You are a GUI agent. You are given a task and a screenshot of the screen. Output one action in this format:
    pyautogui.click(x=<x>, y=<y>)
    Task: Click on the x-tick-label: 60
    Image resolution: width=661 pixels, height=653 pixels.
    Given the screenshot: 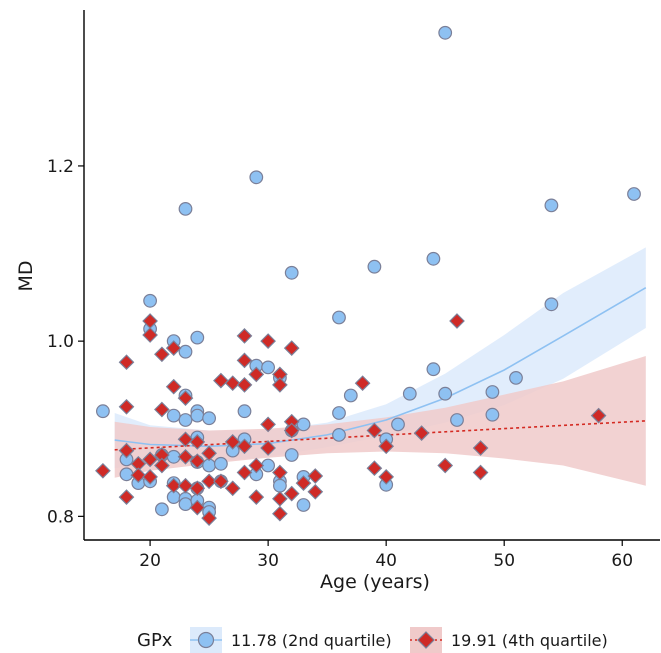 What is the action you would take?
    pyautogui.click(x=622, y=561)
    